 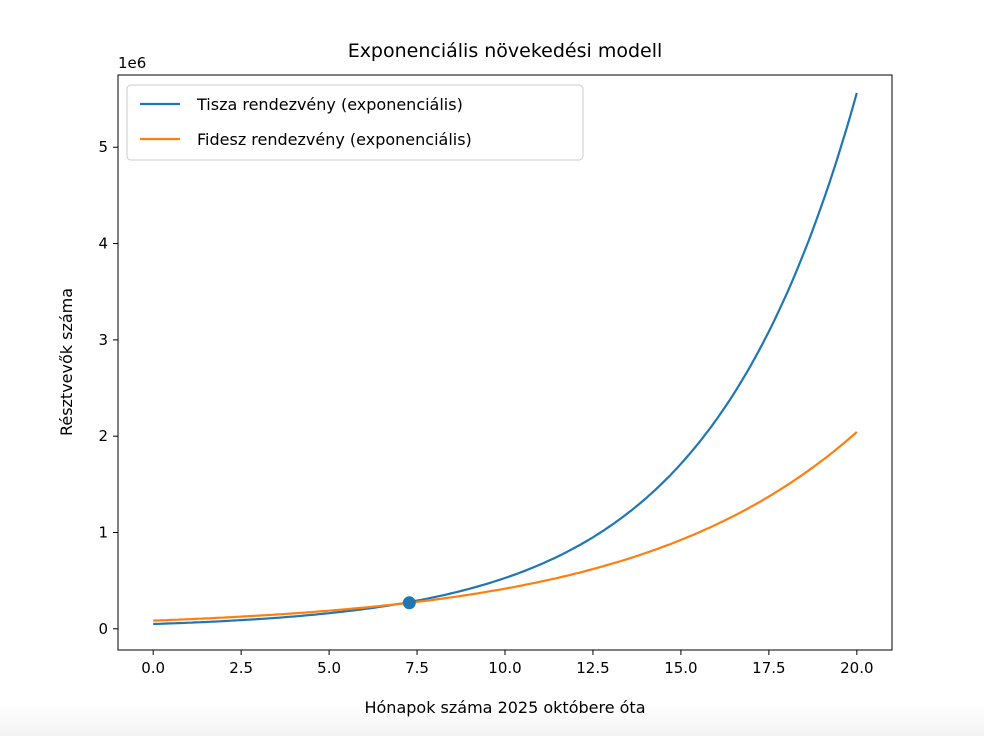 I want to click on x-tick-label: 17.5, so click(x=768, y=668).